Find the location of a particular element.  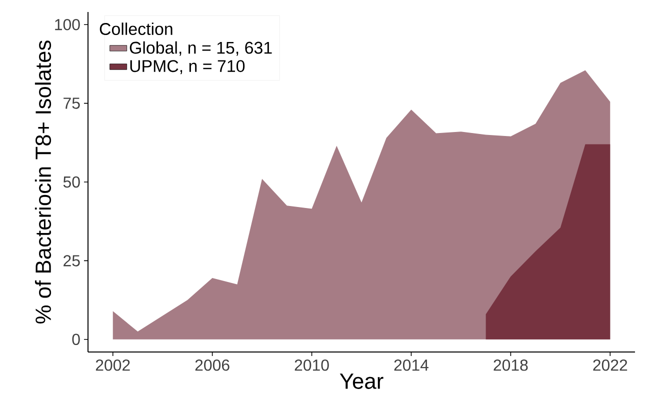

x-tick-label: 2006 is located at coordinates (212, 365).